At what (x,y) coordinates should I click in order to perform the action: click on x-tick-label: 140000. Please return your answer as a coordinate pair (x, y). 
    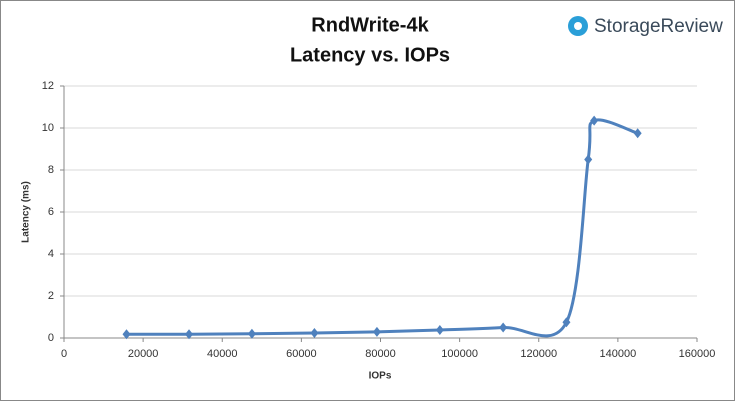
    Looking at the image, I should click on (618, 354).